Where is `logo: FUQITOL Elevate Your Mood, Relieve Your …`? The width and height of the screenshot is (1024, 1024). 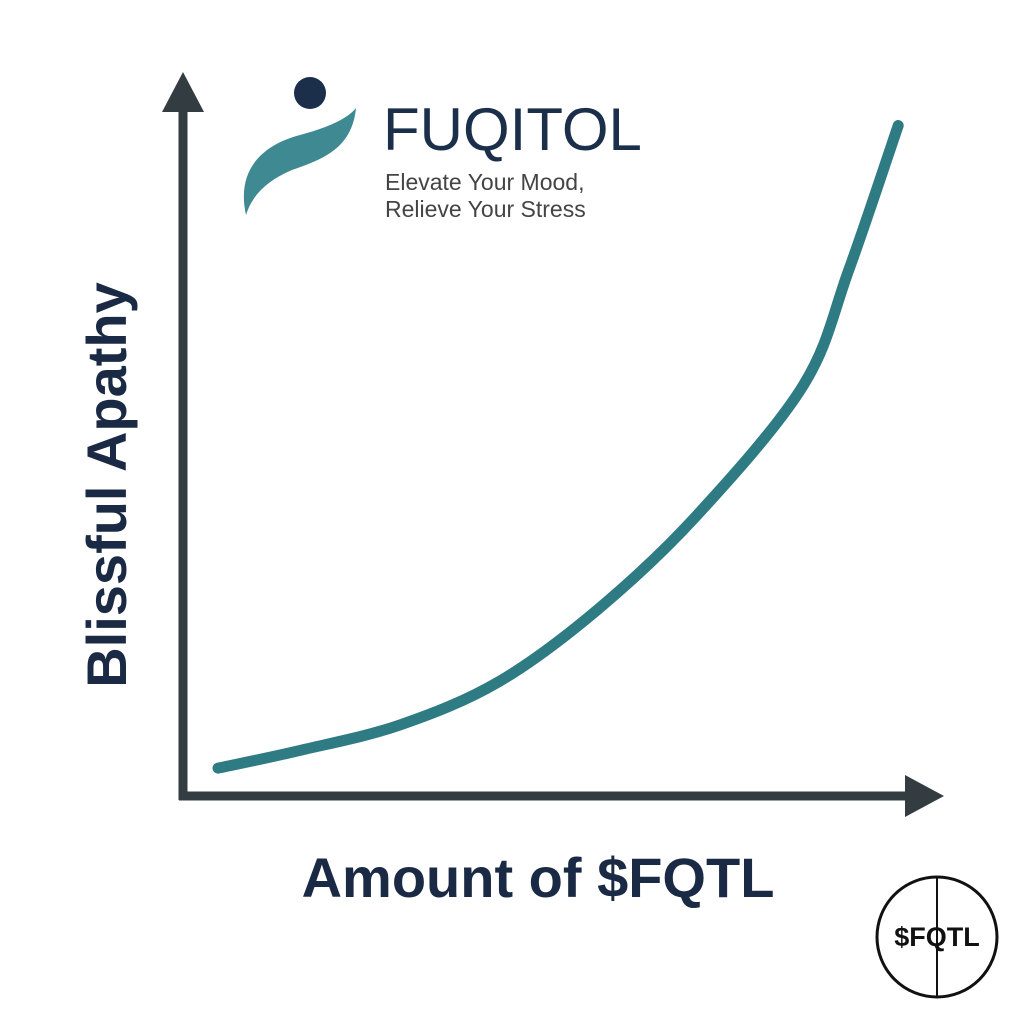 logo: FUQITOL Elevate Your Mood, Relieve Your … is located at coordinates (442, 149).